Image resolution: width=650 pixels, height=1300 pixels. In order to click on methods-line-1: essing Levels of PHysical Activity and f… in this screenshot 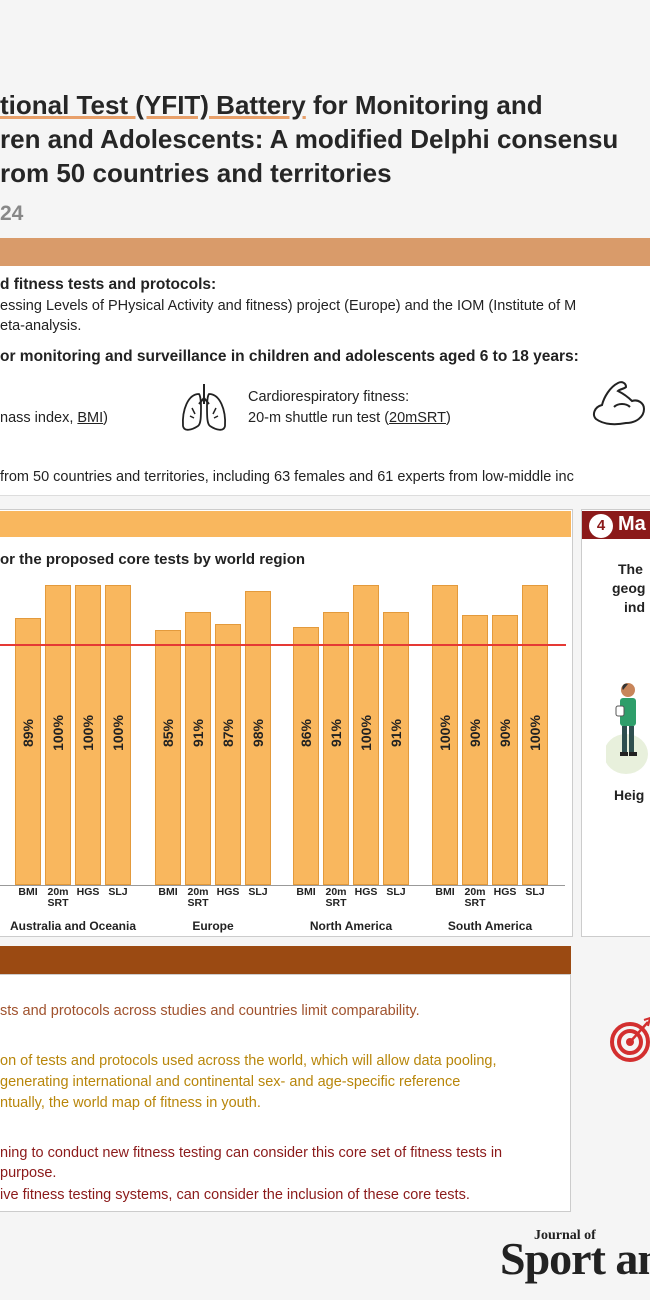, I will do `click(288, 306)`.